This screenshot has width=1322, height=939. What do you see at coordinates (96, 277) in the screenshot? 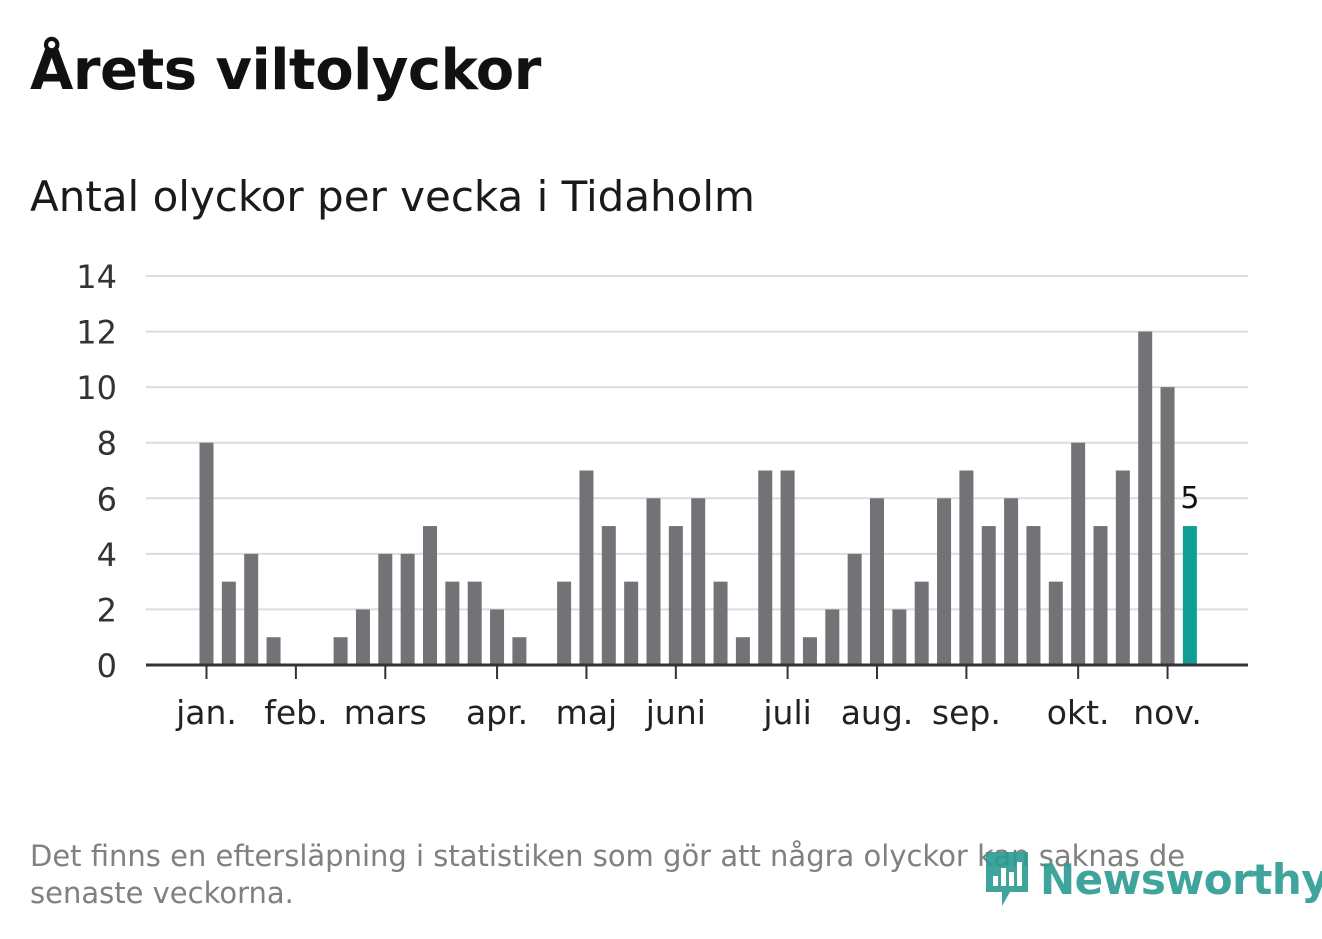
I see `y-tick-label: 14` at bounding box center [96, 277].